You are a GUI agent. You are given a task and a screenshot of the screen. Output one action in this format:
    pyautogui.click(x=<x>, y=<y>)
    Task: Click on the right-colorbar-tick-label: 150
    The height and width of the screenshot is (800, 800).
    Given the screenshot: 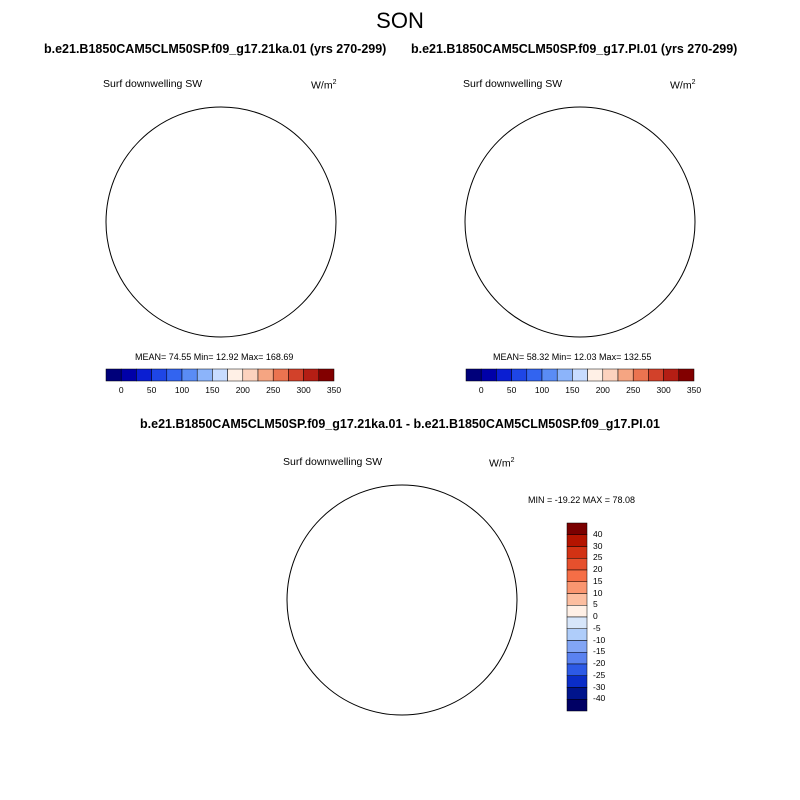 What is the action you would take?
    pyautogui.click(x=572, y=390)
    